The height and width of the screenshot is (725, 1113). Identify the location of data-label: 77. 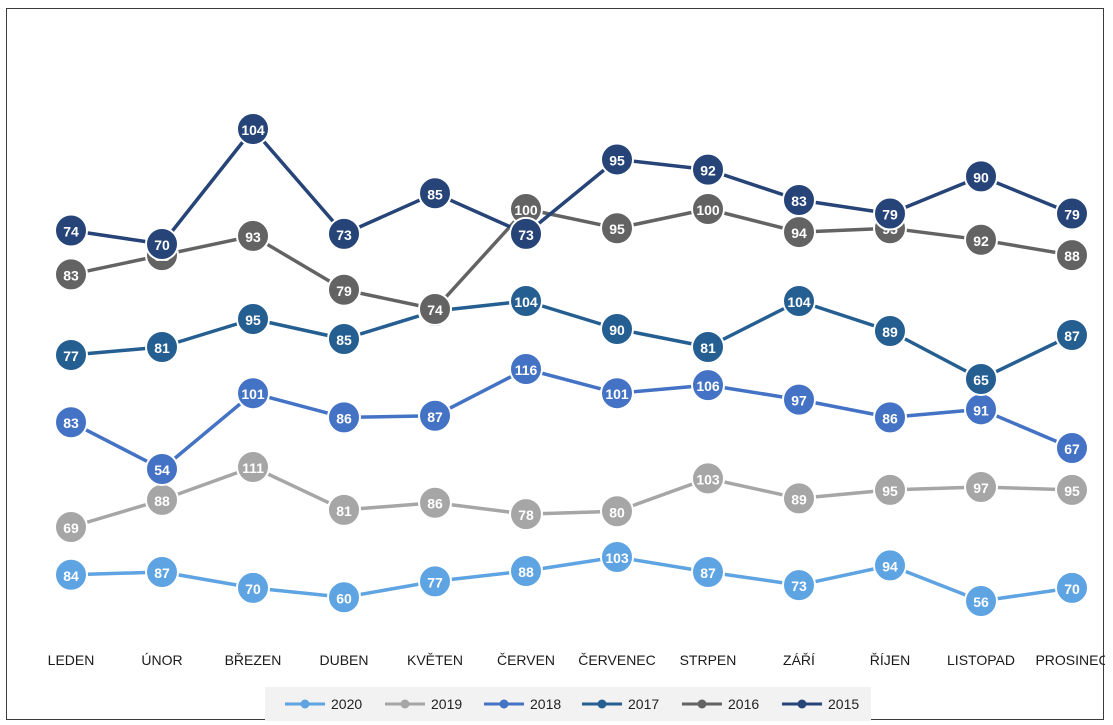
(71, 356).